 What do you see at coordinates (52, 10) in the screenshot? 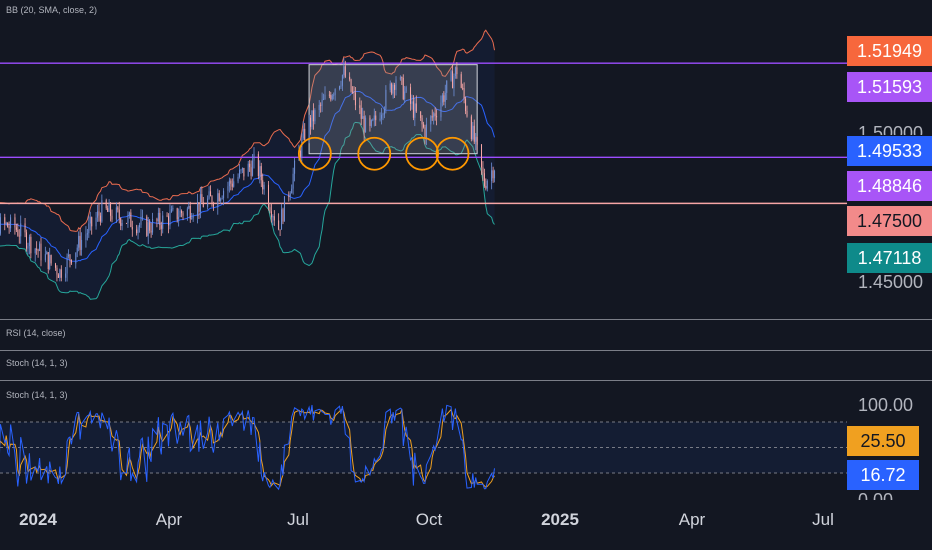
I see `bb-indicator-label: BB (20, SMA, close, 2)` at bounding box center [52, 10].